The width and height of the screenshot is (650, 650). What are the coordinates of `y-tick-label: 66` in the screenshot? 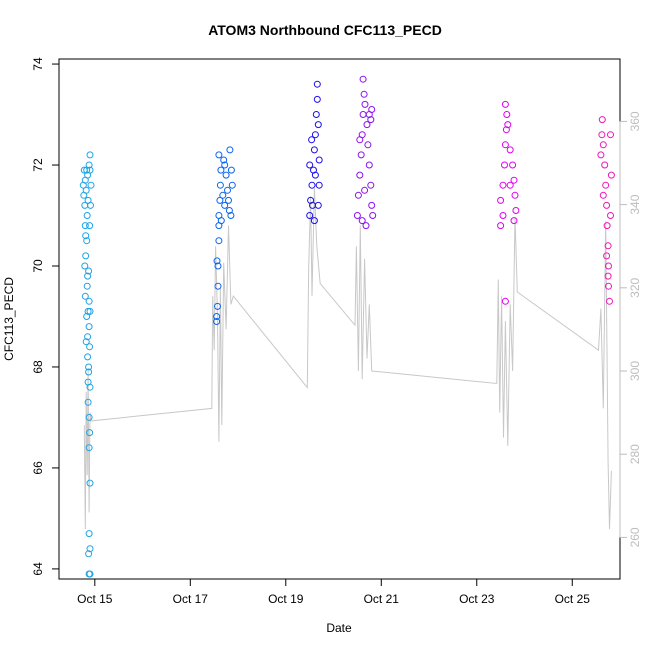 It's located at (38, 468).